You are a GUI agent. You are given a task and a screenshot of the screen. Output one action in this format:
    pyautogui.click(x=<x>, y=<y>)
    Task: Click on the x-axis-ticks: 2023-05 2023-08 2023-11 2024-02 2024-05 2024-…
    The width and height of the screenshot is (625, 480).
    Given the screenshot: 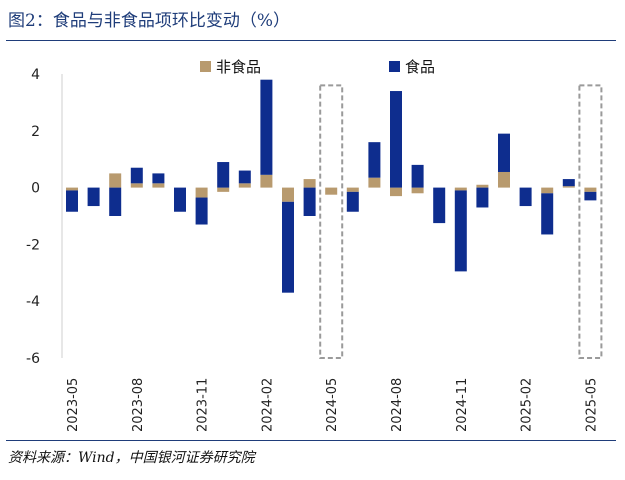 What is the action you would take?
    pyautogui.click(x=332, y=405)
    